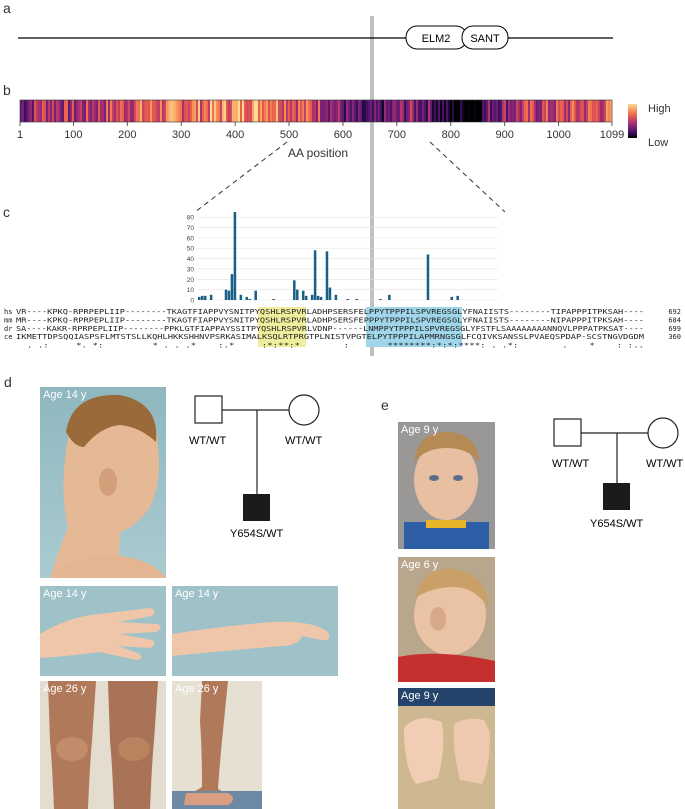  I want to click on panel-label-e: e, so click(385, 405).